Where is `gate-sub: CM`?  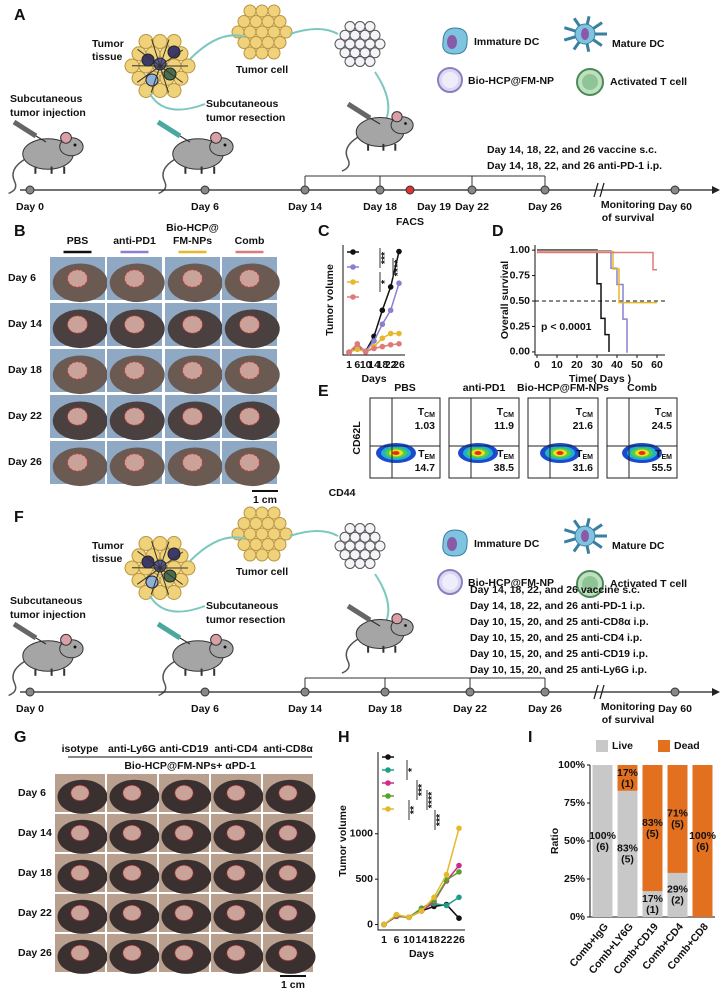 gate-sub: CM is located at coordinates (666, 415).